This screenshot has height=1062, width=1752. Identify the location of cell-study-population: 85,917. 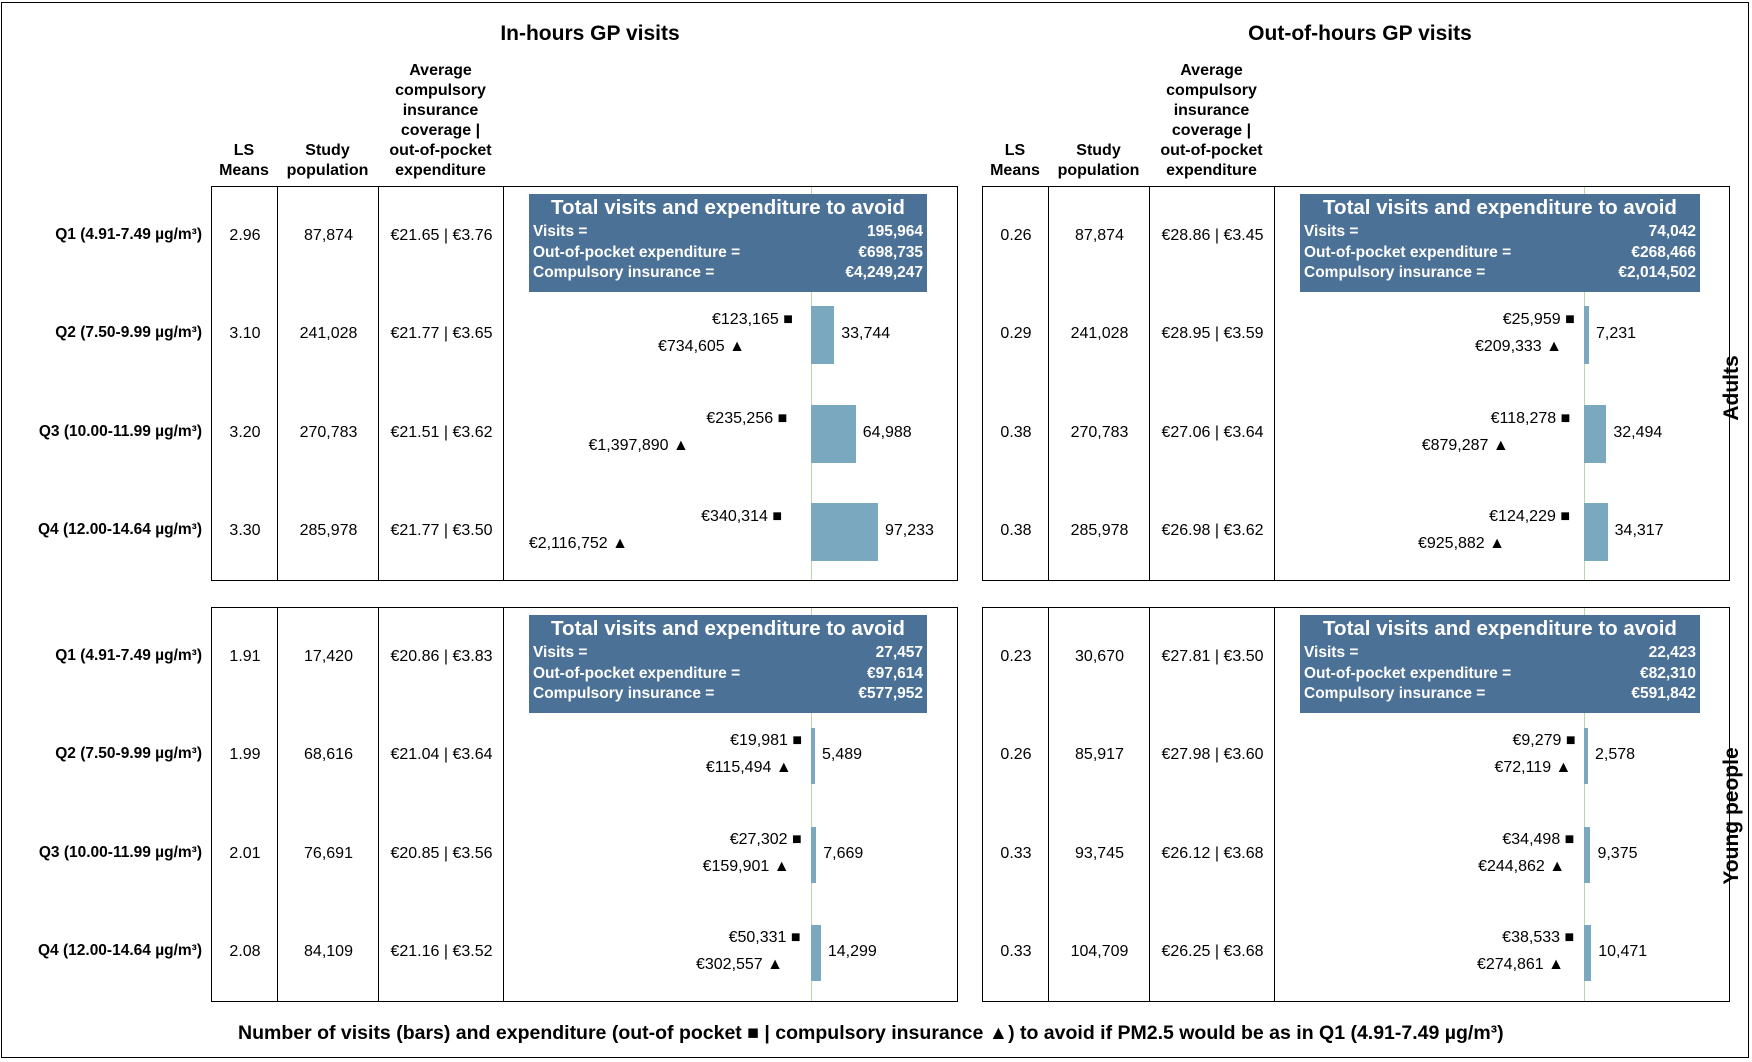
(1099, 754).